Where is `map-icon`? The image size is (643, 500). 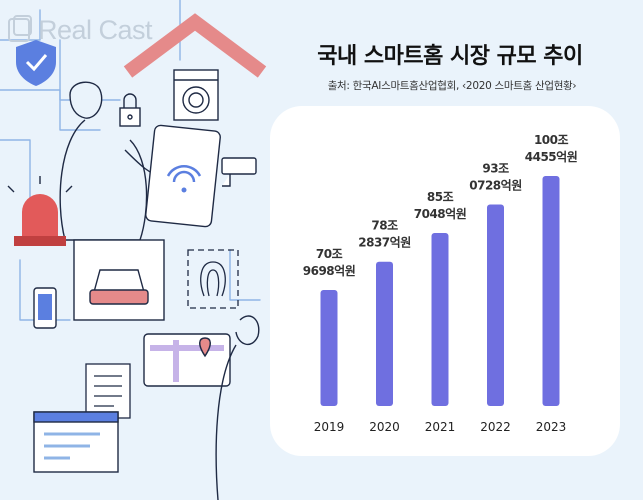
map-icon is located at coordinates (187, 360).